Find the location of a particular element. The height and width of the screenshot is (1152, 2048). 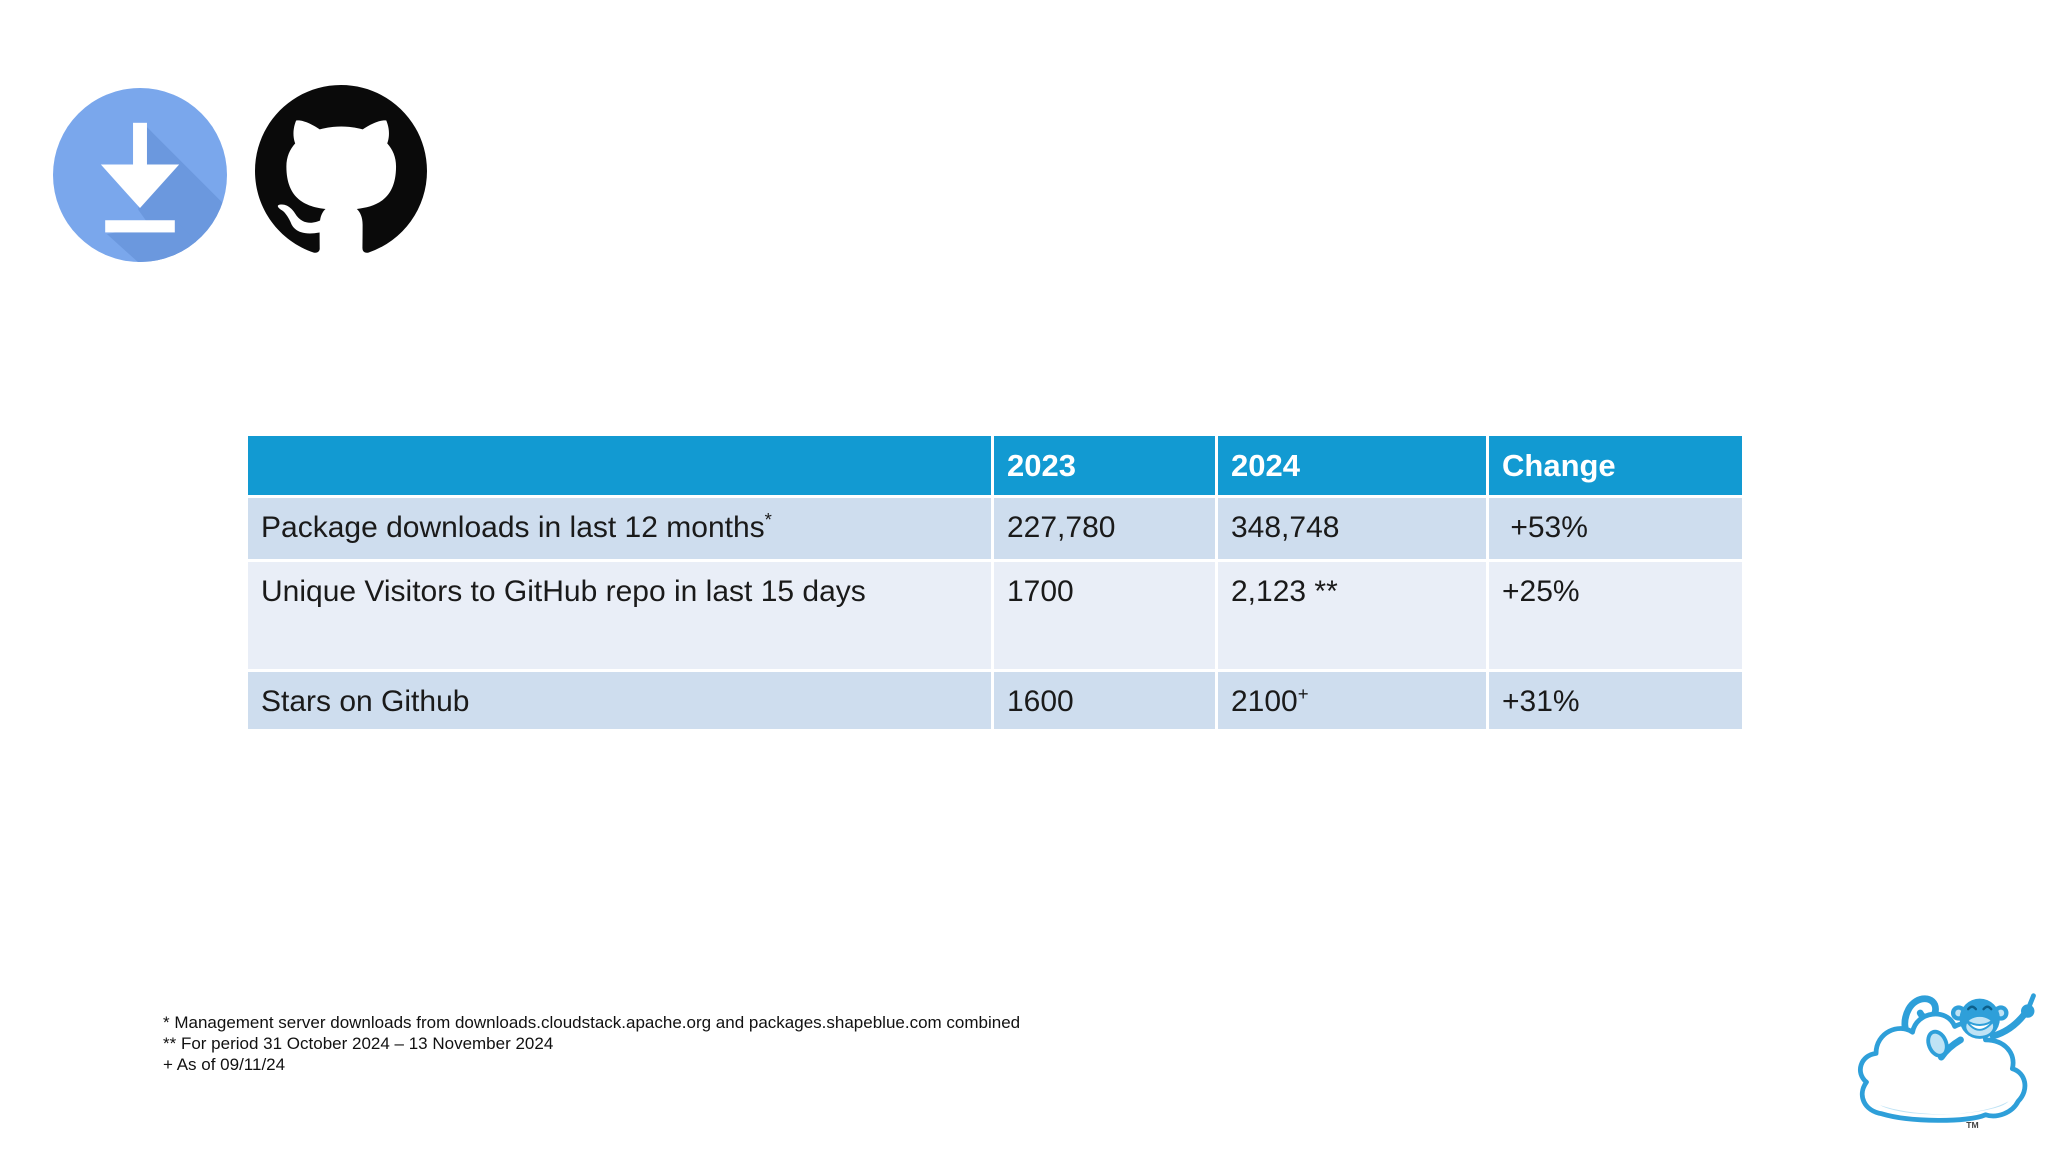

row-stars-2023: 1600 is located at coordinates (1104, 700).